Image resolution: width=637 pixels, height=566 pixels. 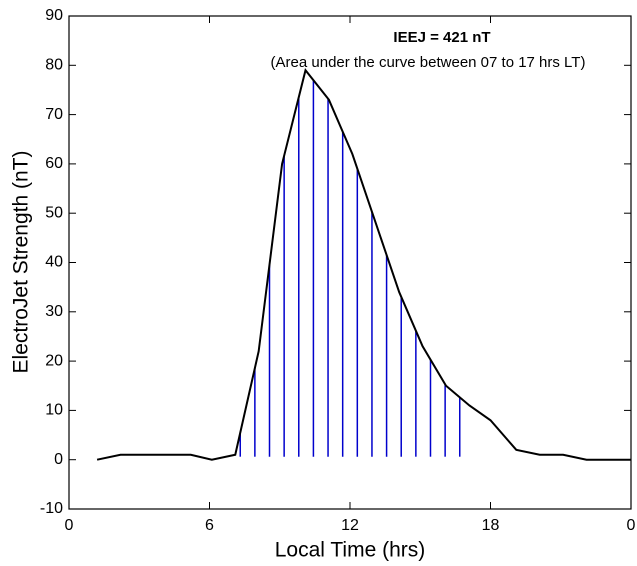 What do you see at coordinates (54, 262) in the screenshot?
I see `y-tick-label: 40` at bounding box center [54, 262].